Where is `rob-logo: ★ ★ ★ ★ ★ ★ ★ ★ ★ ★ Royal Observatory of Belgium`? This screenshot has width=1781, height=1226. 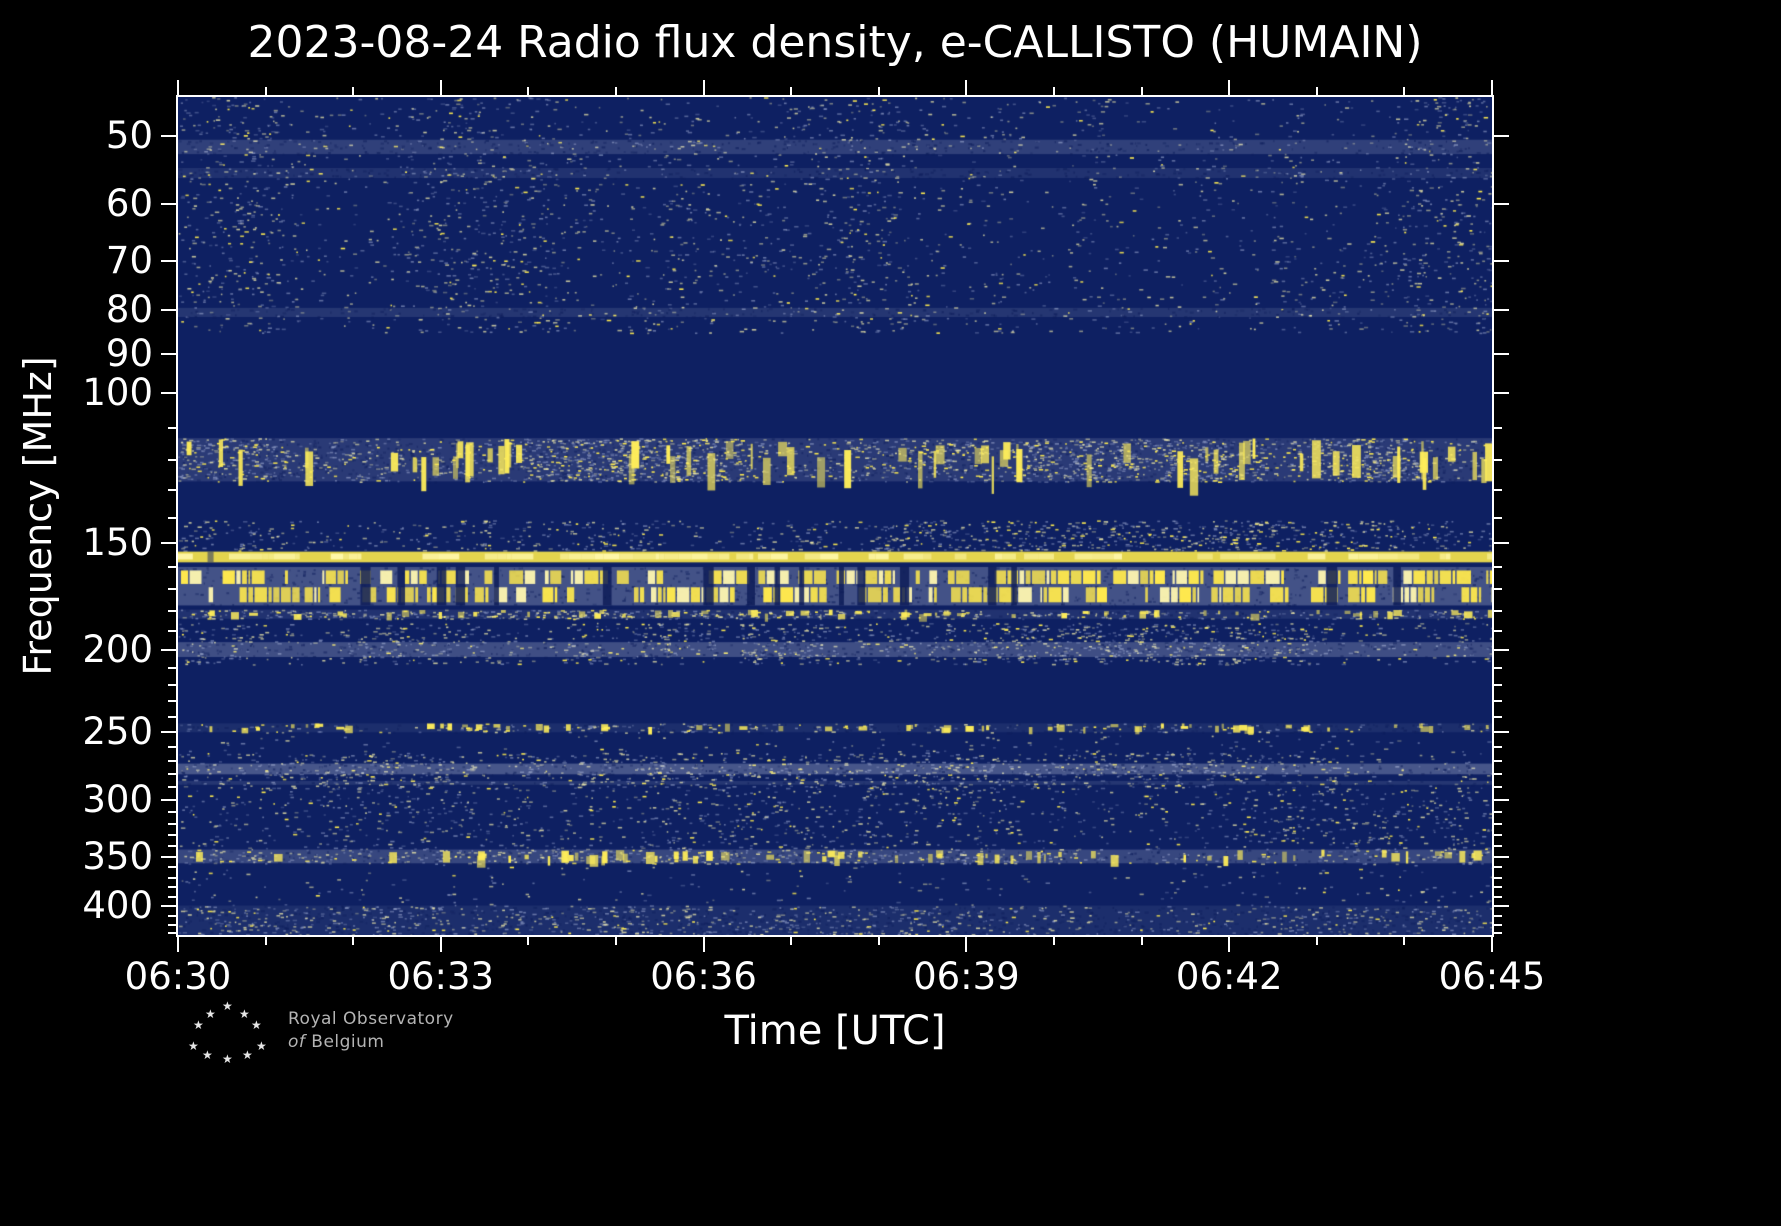
rob-logo: ★ ★ ★ ★ ★ ★ ★ ★ ★ ★ Royal Observatory of Belgium is located at coordinates (401, 1035).